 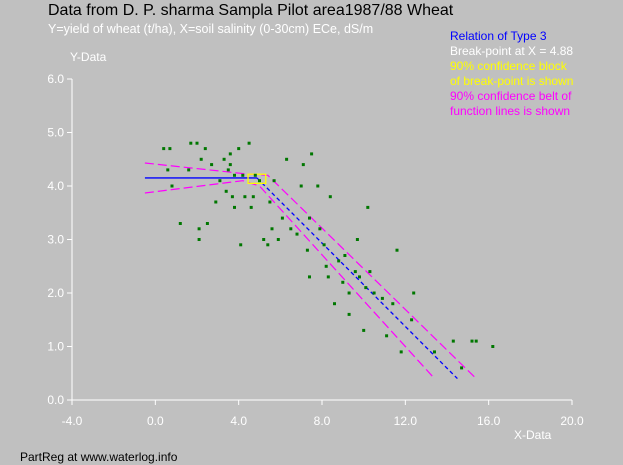 I want to click on x-tick-label: -4.0, so click(x=72, y=421).